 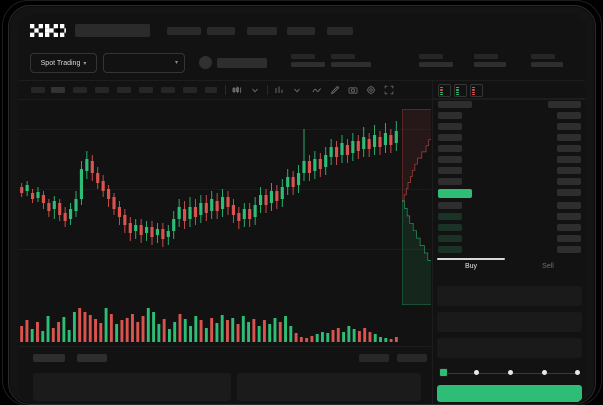 I want to click on market-subheader: Spot Trading ▾ ▾, so click(x=302, y=63).